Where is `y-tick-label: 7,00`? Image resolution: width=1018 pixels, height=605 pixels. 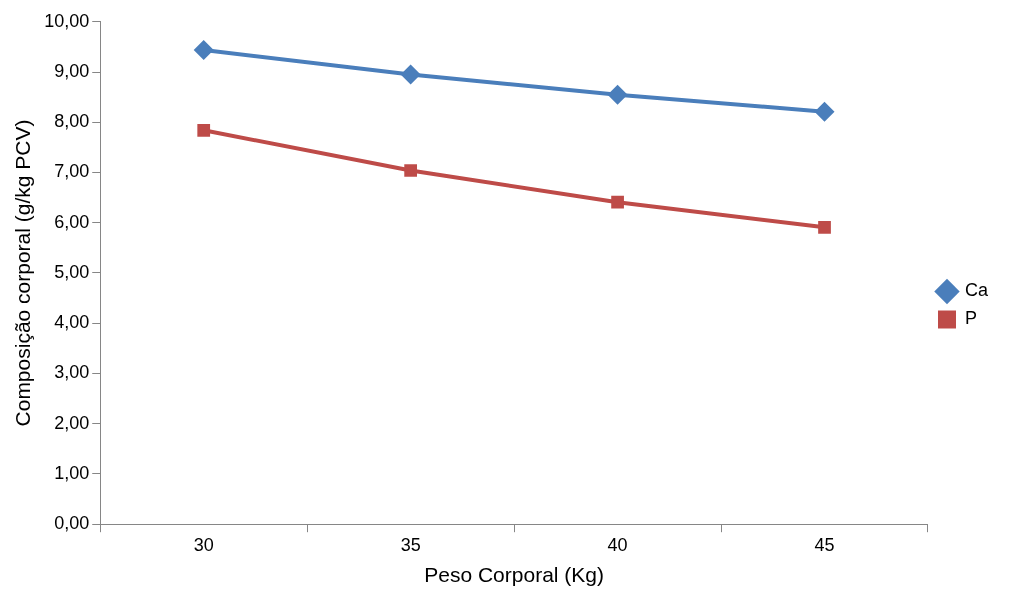 y-tick-label: 7,00 is located at coordinates (72, 171).